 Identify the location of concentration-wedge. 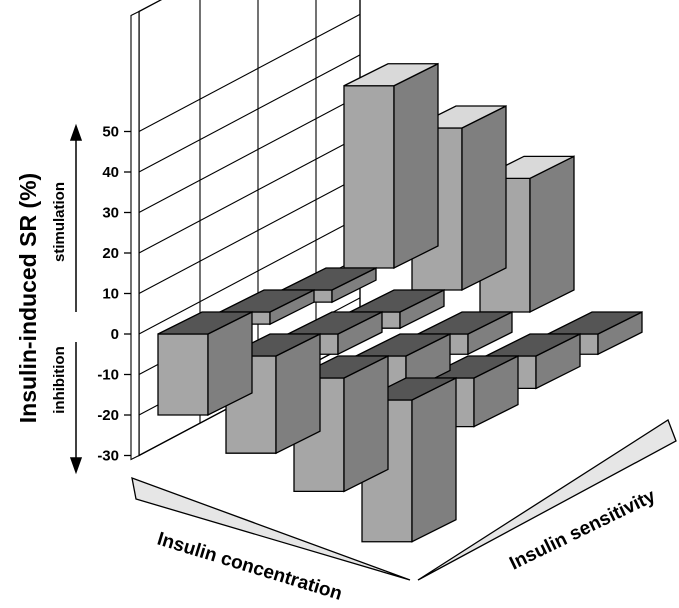
(271, 528).